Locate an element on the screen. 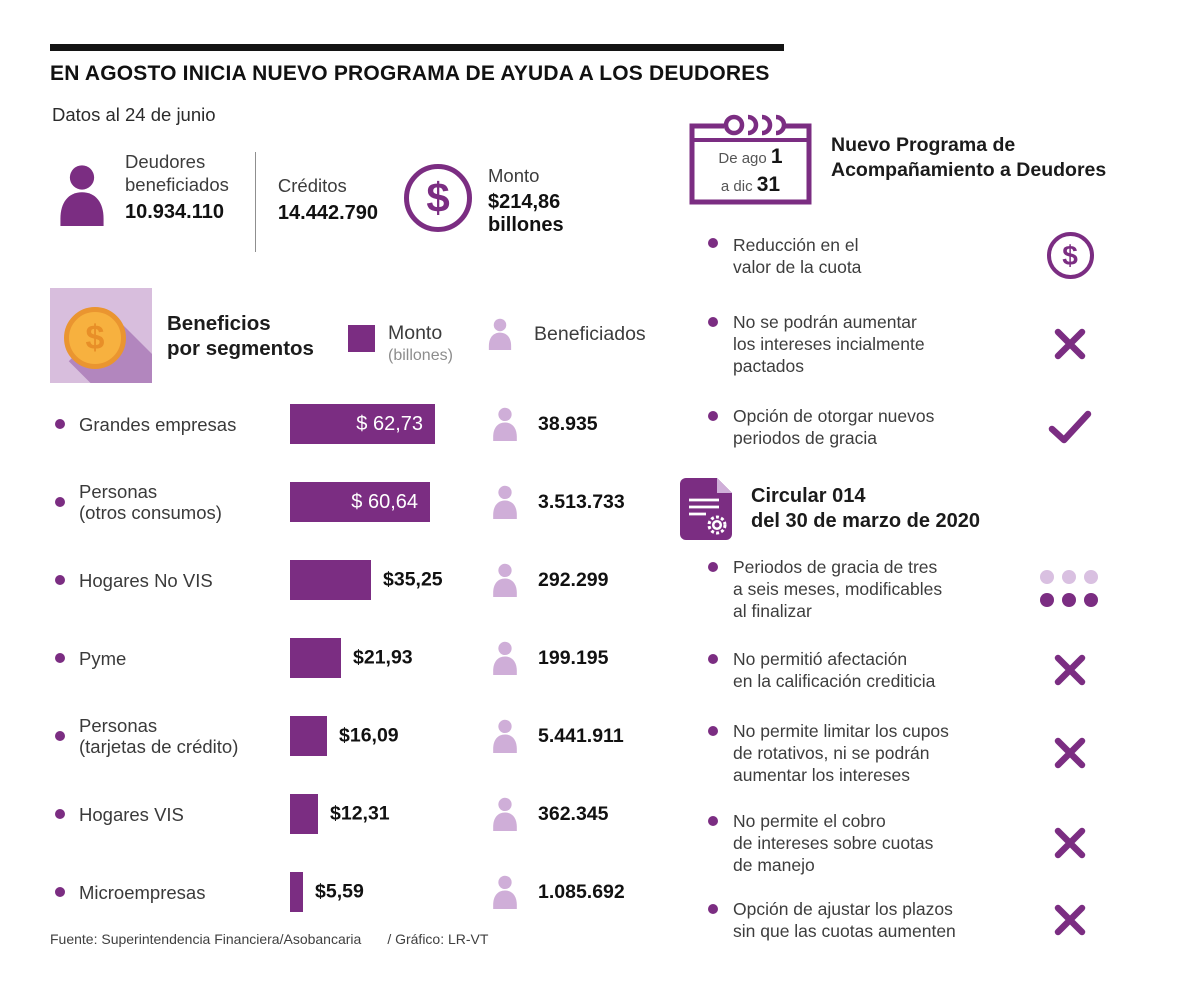  segments-header: $ Beneficios por segmentos is located at coordinates (182, 335).